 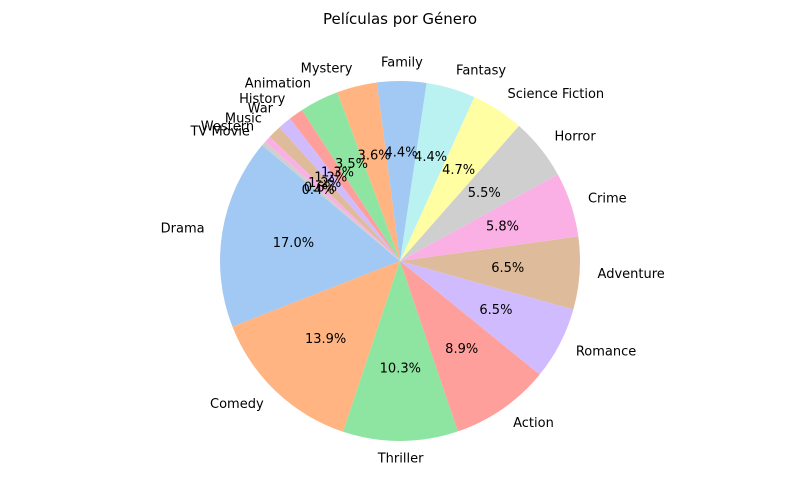 What do you see at coordinates (555, 94) in the screenshot?
I see `slice-label: Science Fiction` at bounding box center [555, 94].